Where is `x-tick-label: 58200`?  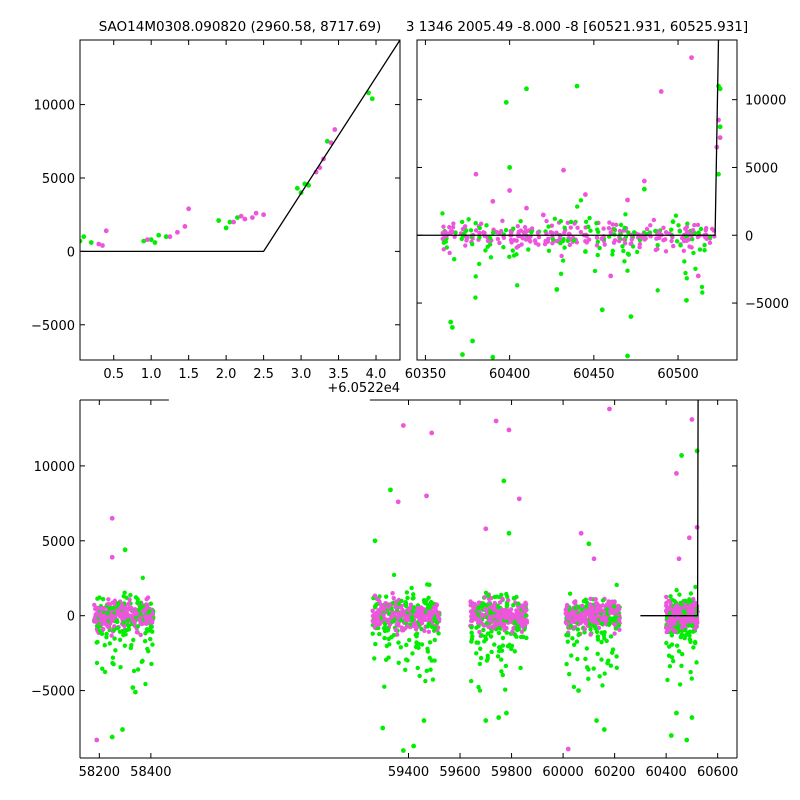 x-tick-label: 58200 is located at coordinates (99, 772).